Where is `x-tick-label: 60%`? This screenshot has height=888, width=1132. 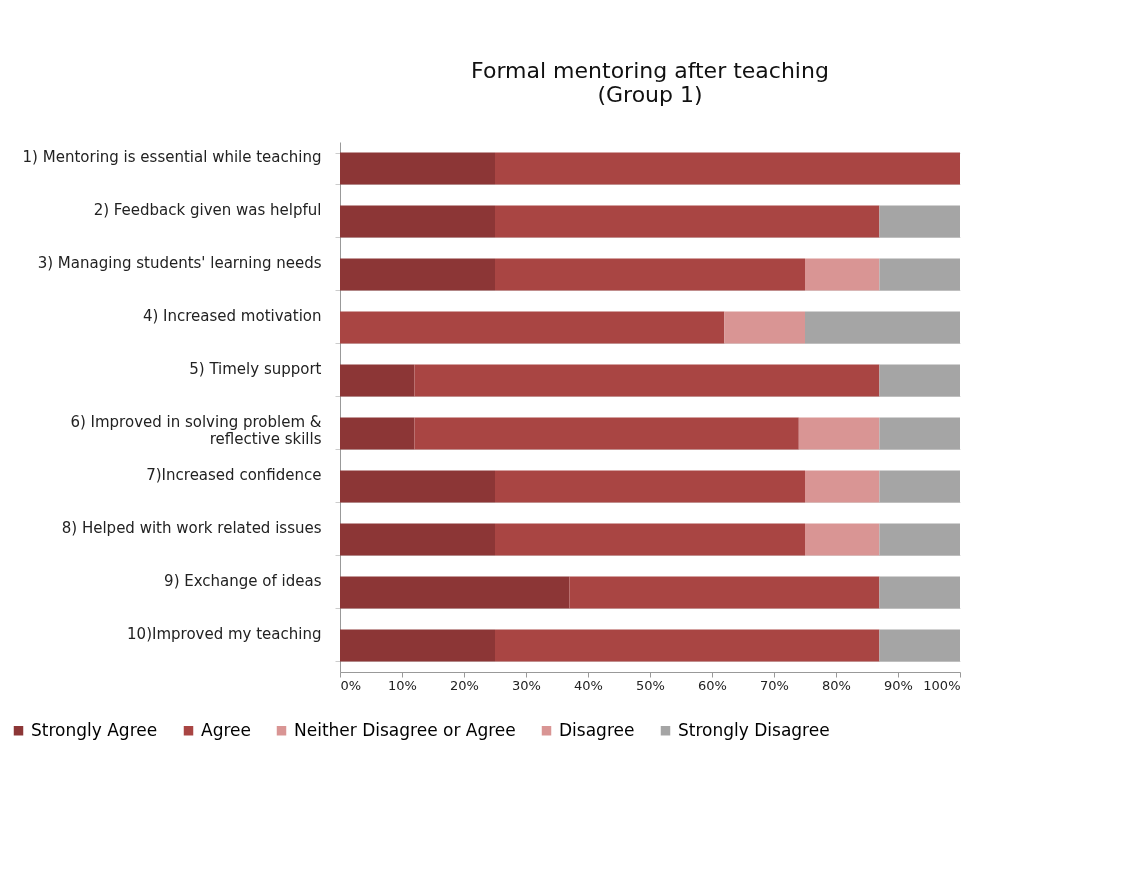
x-tick-label: 60% is located at coordinates (712, 685).